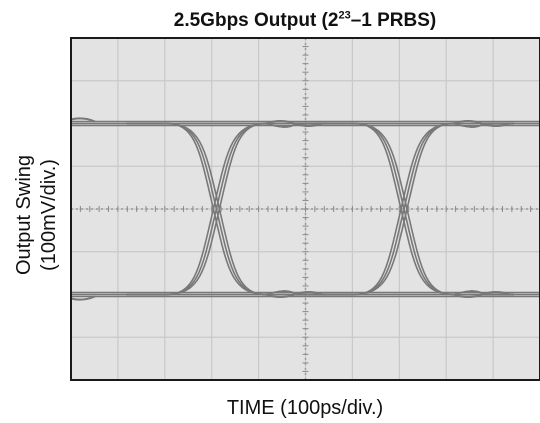 This screenshot has width=540, height=423. I want to click on y-axis-label: Output Swing (100mV/div.), so click(35, 211).